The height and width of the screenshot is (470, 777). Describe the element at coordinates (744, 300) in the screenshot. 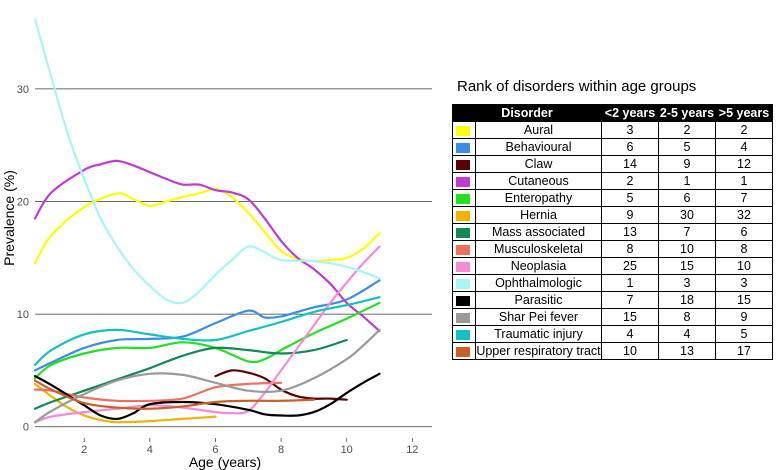

I see `rank-over-5: 15` at that location.